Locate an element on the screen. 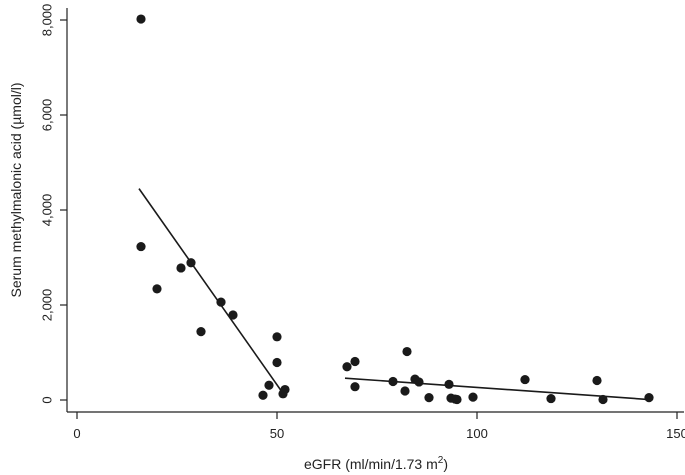  y-axis-title: Serum methylmalonic acid (µmol/l) is located at coordinates (16, 189).